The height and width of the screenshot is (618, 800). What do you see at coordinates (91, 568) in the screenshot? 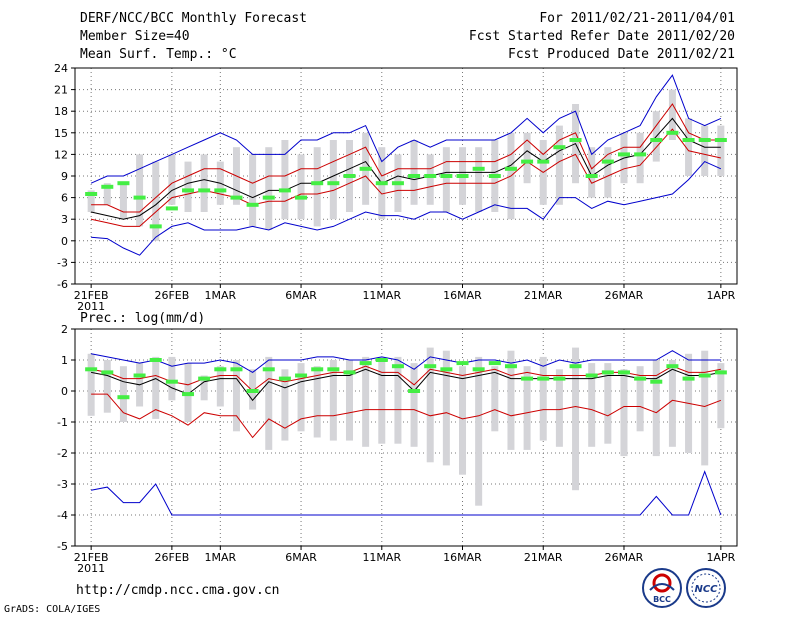
I see `year-label: 2011` at bounding box center [91, 568].